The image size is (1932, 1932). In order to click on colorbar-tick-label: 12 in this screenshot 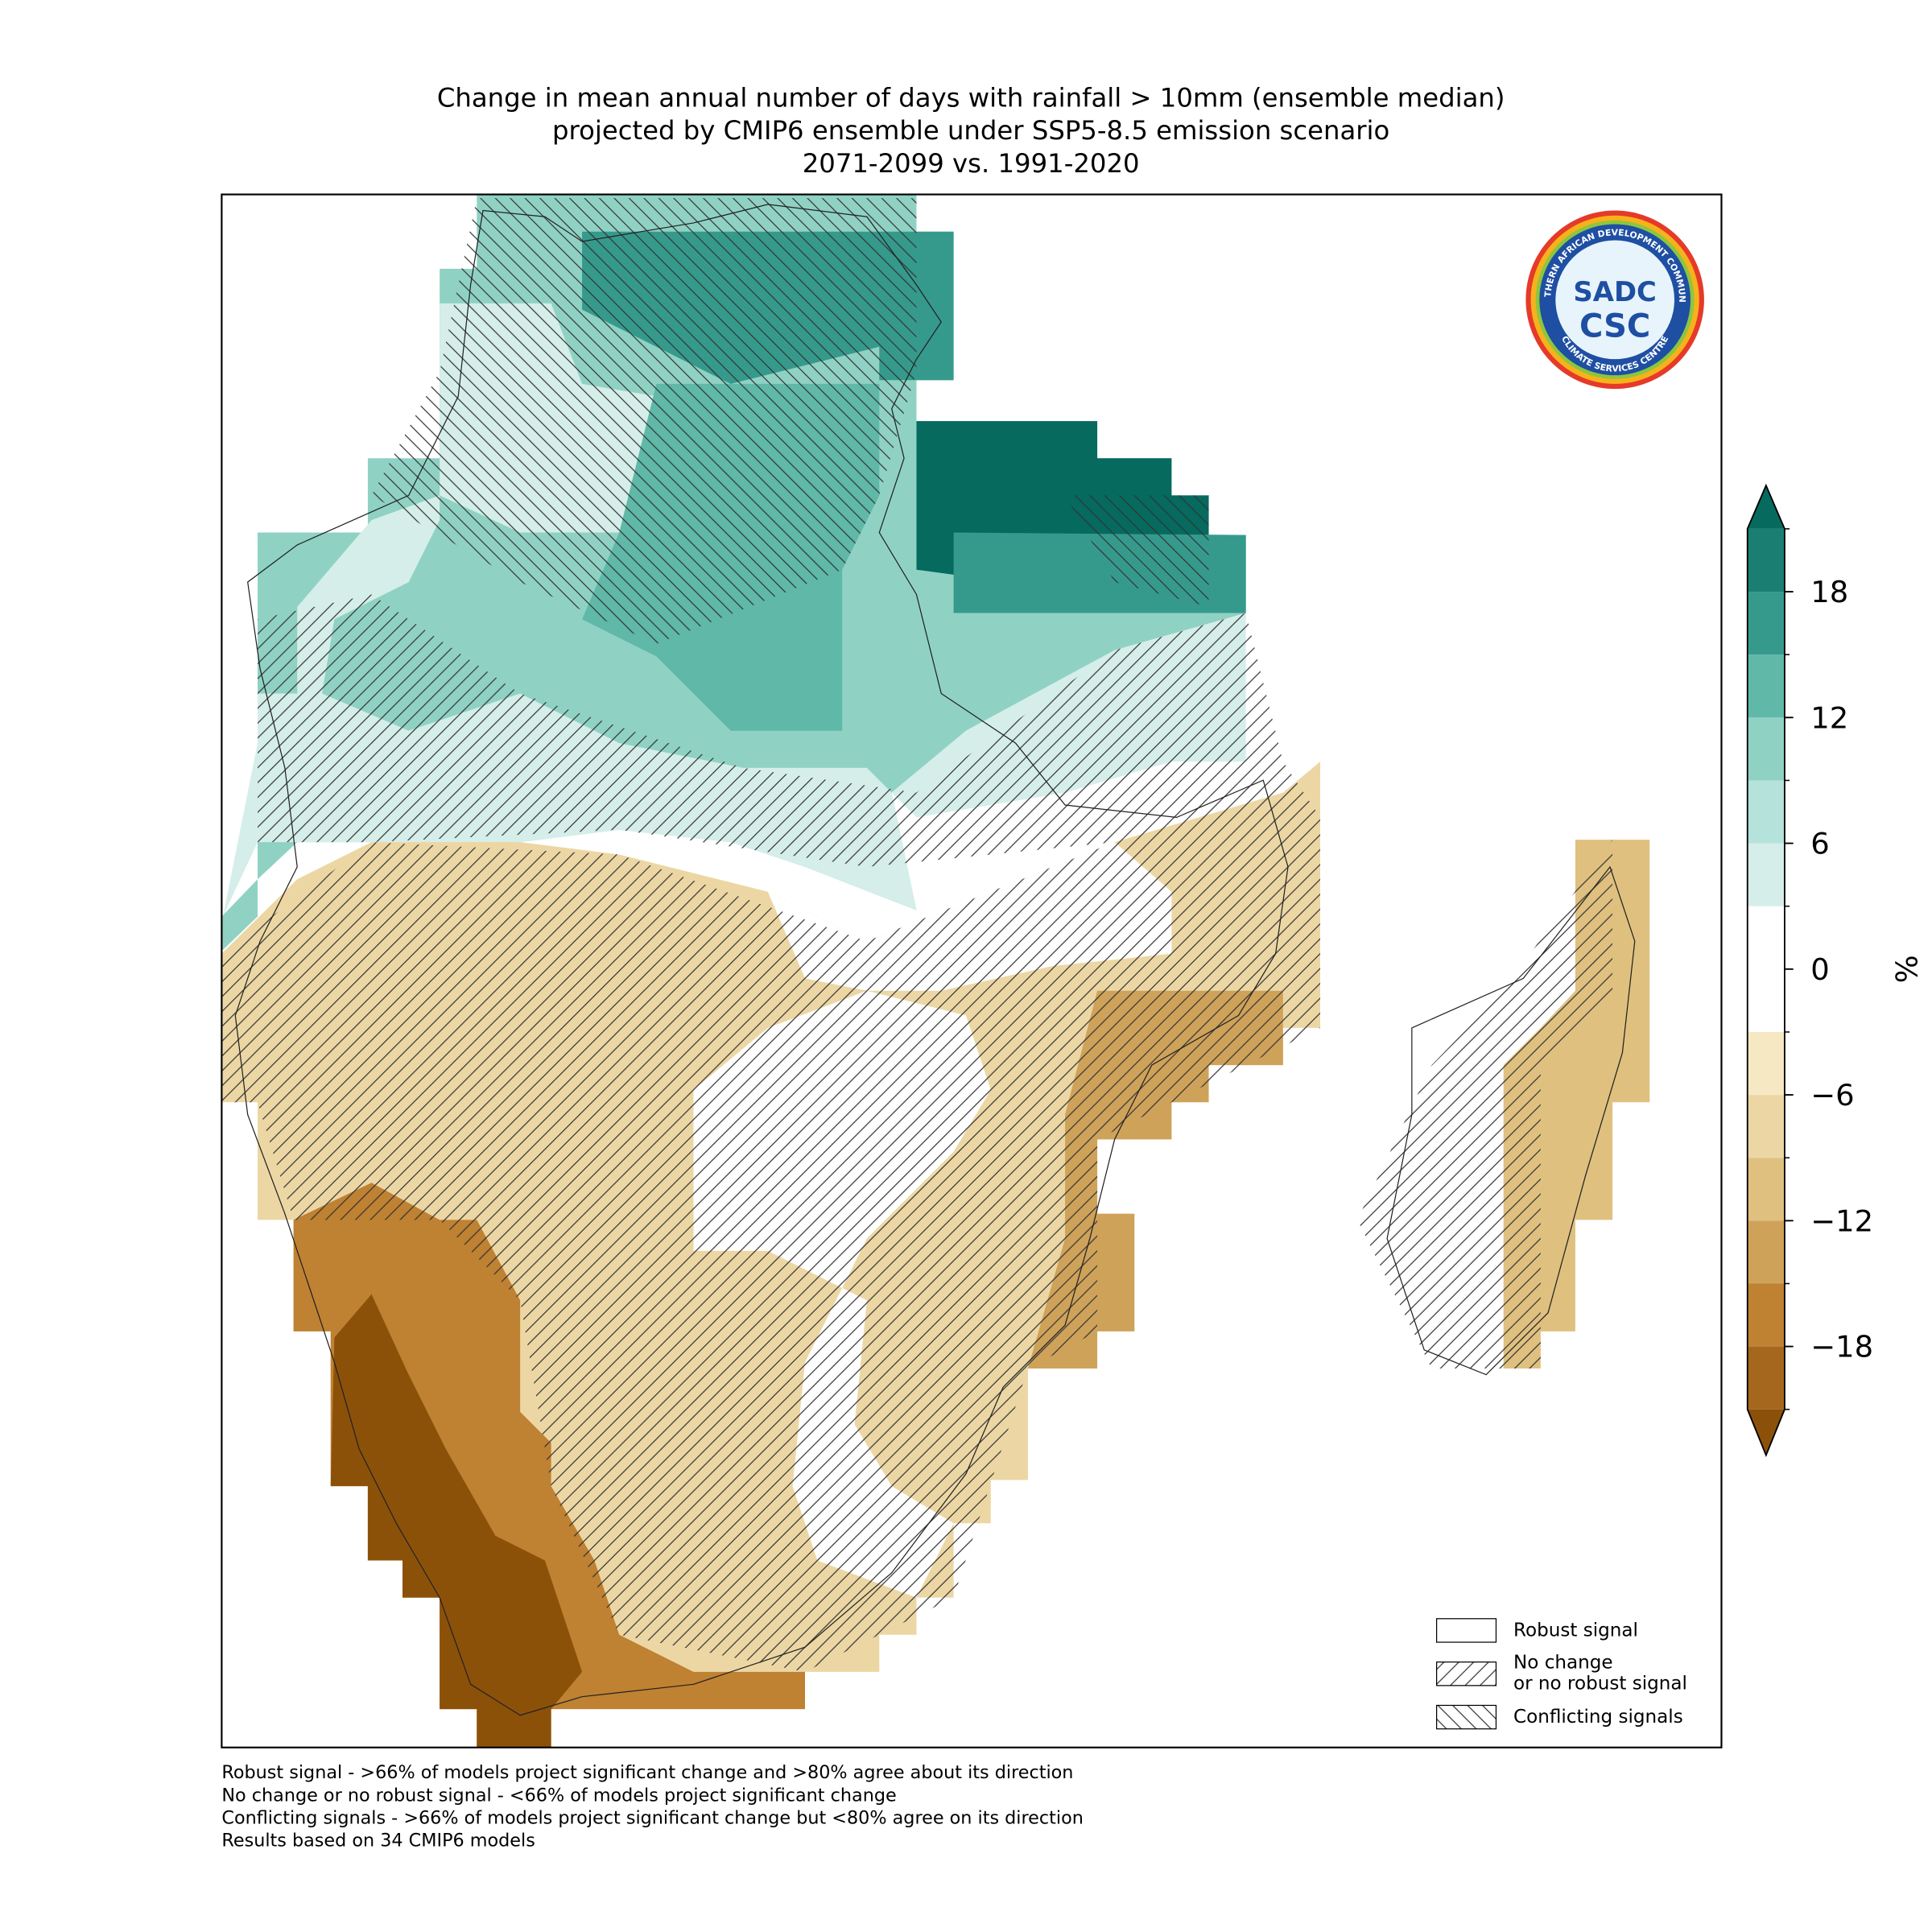, I will do `click(1829, 717)`.